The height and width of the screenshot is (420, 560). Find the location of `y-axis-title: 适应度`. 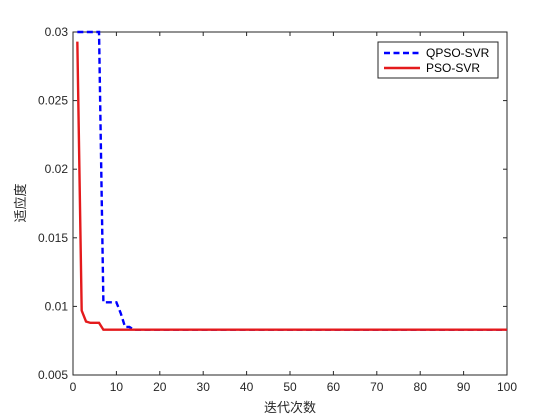

y-axis-title: 适应度 is located at coordinates (21, 202).